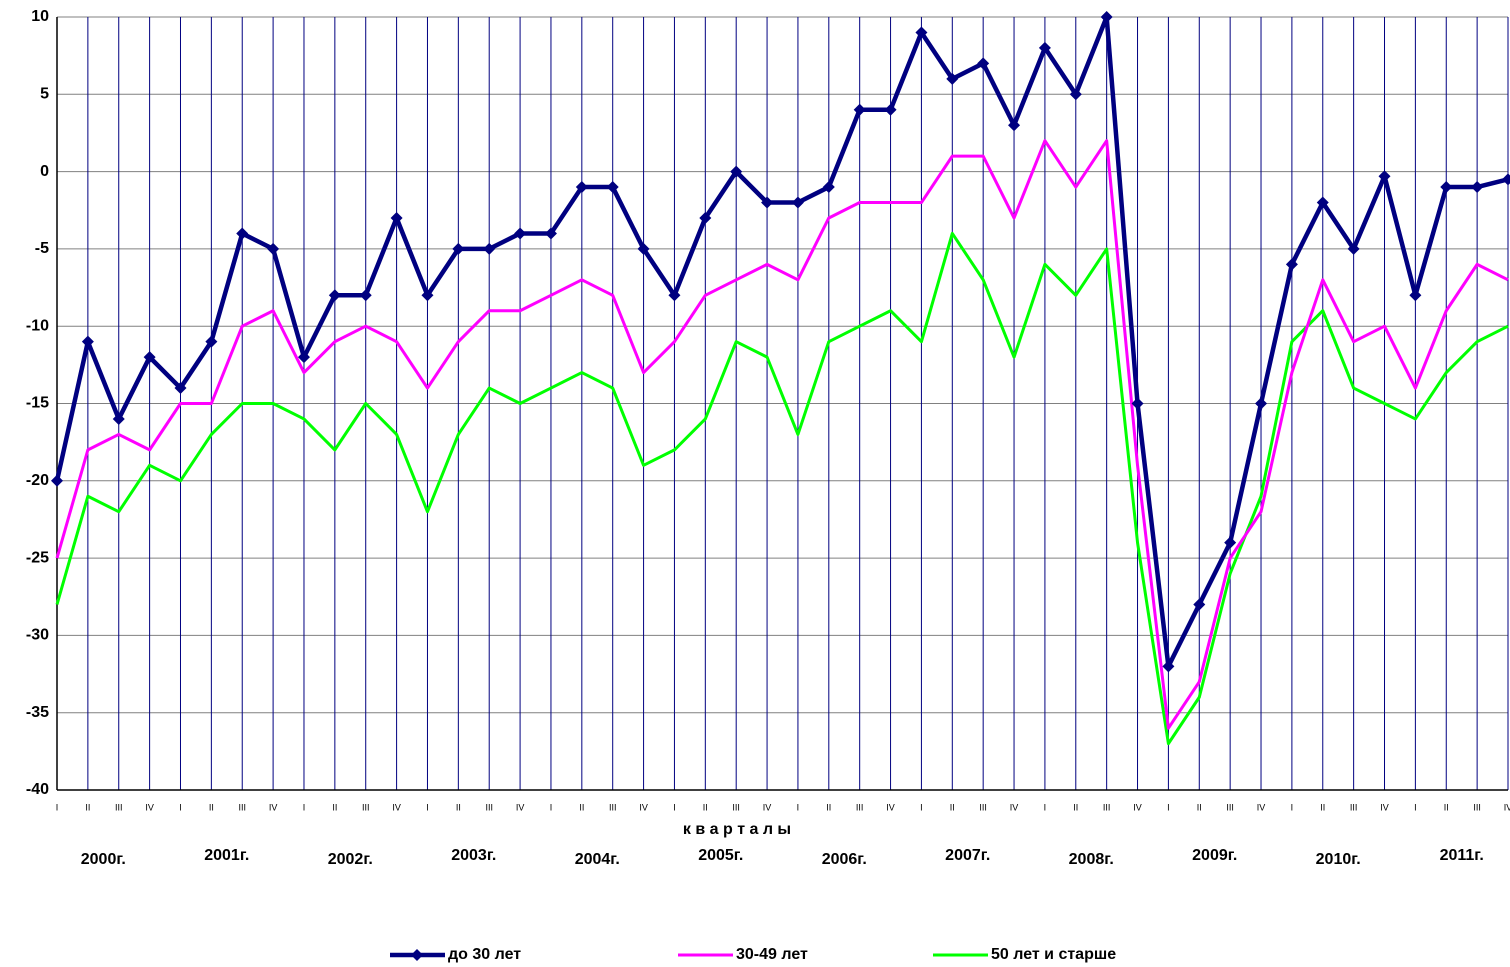  Describe the element at coordinates (967, 855) in the screenshot. I see `year-label: 2007г.` at that location.